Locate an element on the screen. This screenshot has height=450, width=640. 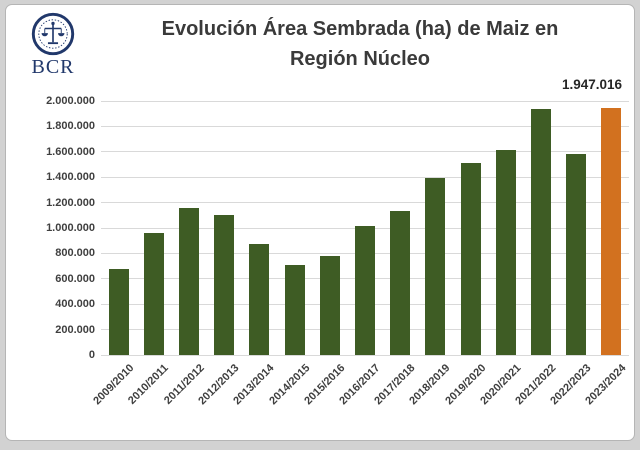
y-axis-tick-label: 400.000 is located at coordinates (75, 304).